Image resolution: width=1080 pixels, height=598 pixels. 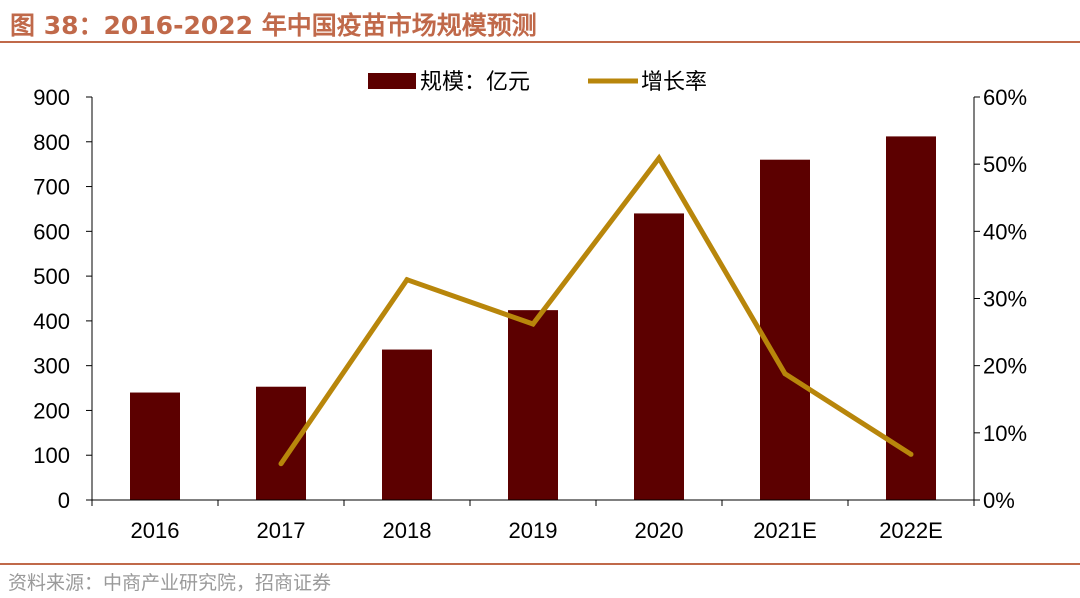 I want to click on x-tick-label-2021E: 2021E, so click(x=785, y=530).